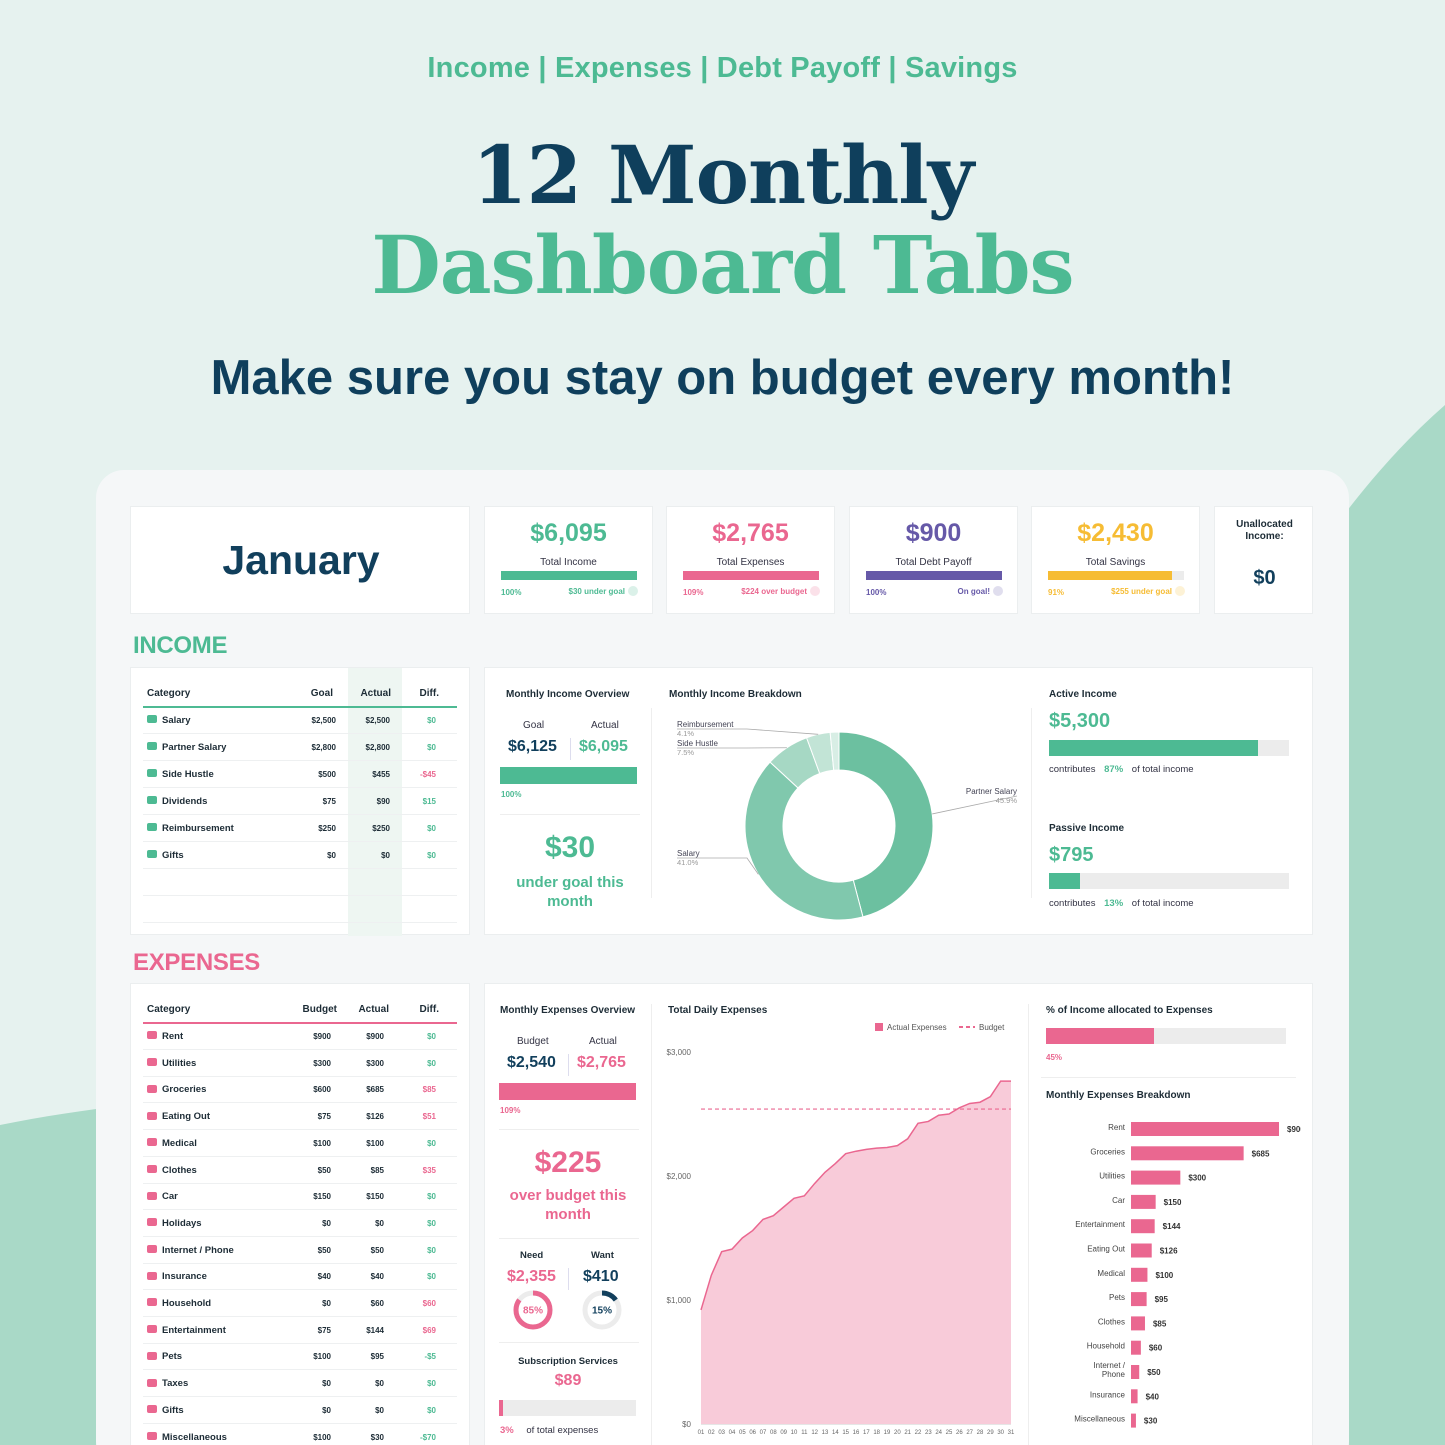  Describe the element at coordinates (1264, 530) in the screenshot. I see `unallocated-label: Unallocated Income:` at that location.